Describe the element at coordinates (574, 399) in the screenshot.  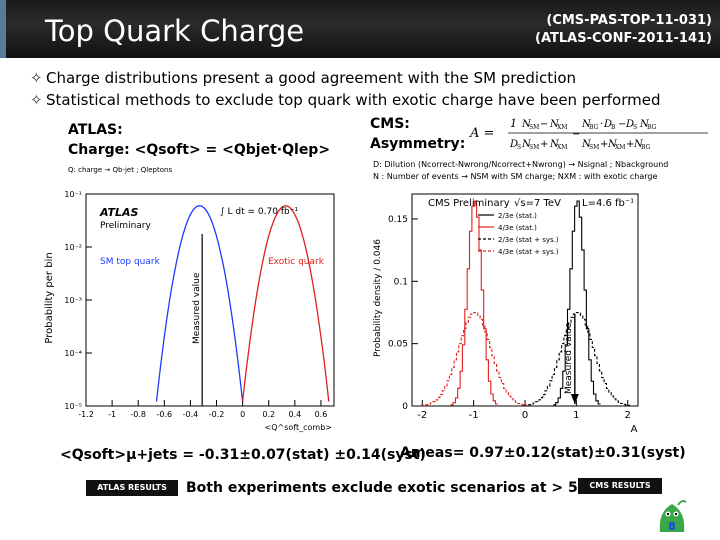
I see `cms-measured-arrow-icon` at that location.